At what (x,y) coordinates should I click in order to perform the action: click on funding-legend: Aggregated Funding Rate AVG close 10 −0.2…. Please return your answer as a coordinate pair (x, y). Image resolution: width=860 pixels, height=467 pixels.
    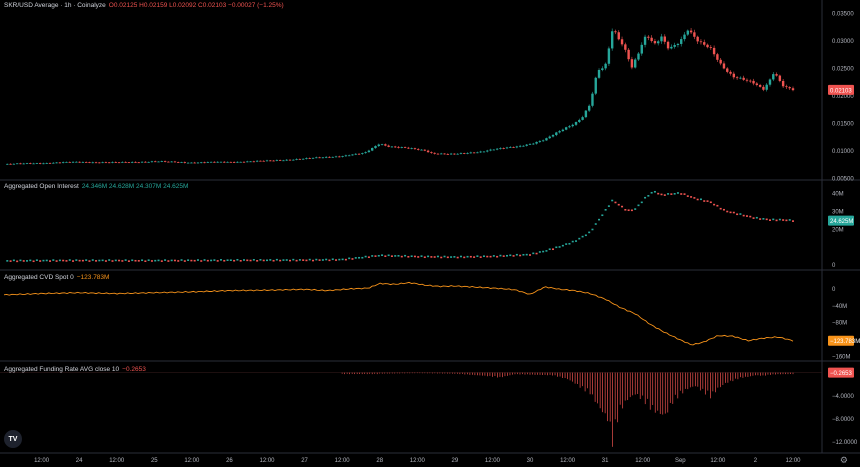
    Looking at the image, I should click on (75, 369).